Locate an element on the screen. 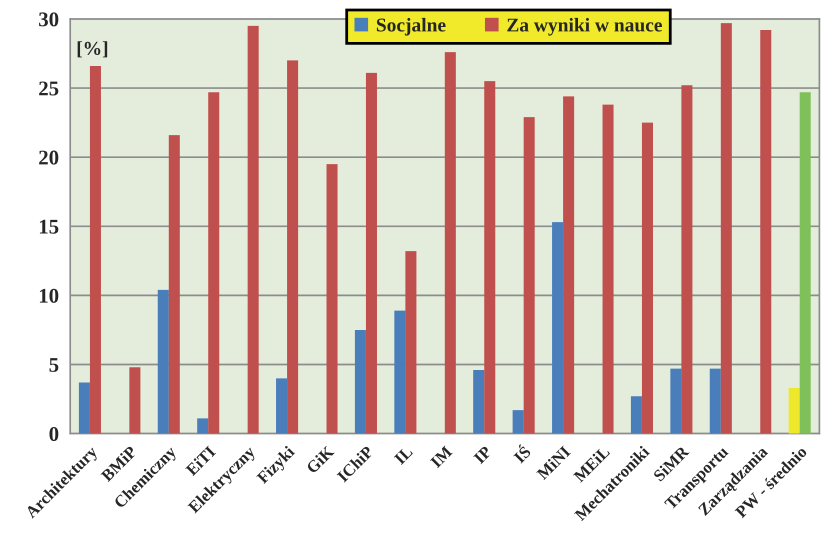 The image size is (826, 542). x-tick-label: IM is located at coordinates (441, 457).